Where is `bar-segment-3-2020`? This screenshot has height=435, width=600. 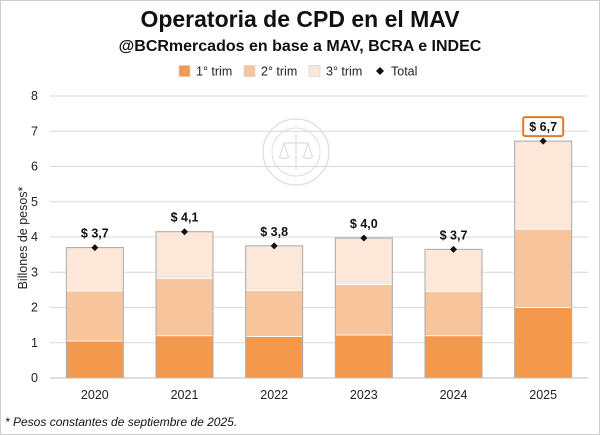
bar-segment-3-2020 is located at coordinates (94, 269).